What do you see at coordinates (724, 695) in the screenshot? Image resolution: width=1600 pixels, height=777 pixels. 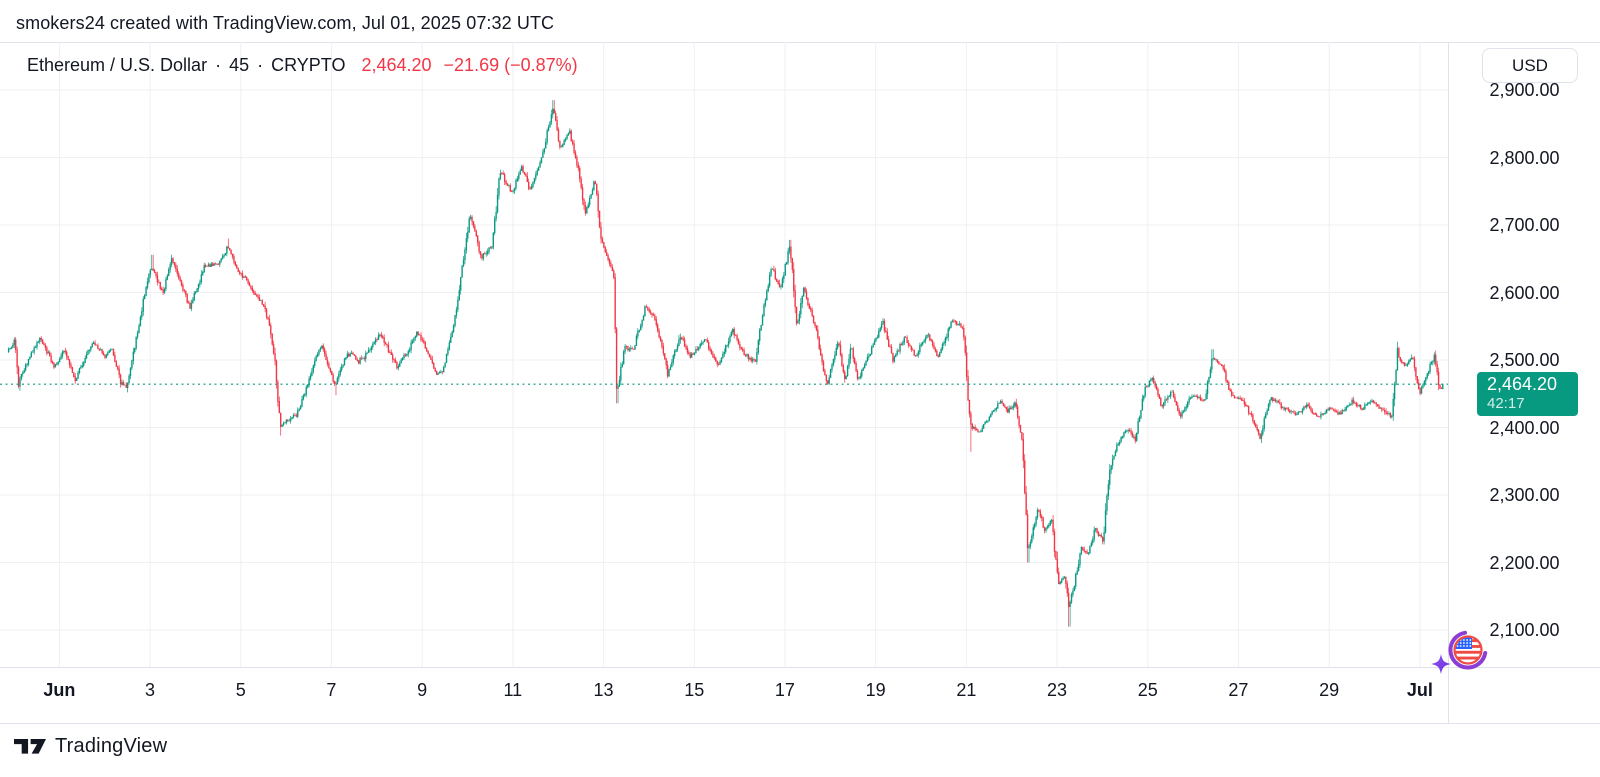 I see `time-axis: Jun 3 5 7 9 11 13 15 17 19 21 23 25 27 29 Jul` at bounding box center [724, 695].